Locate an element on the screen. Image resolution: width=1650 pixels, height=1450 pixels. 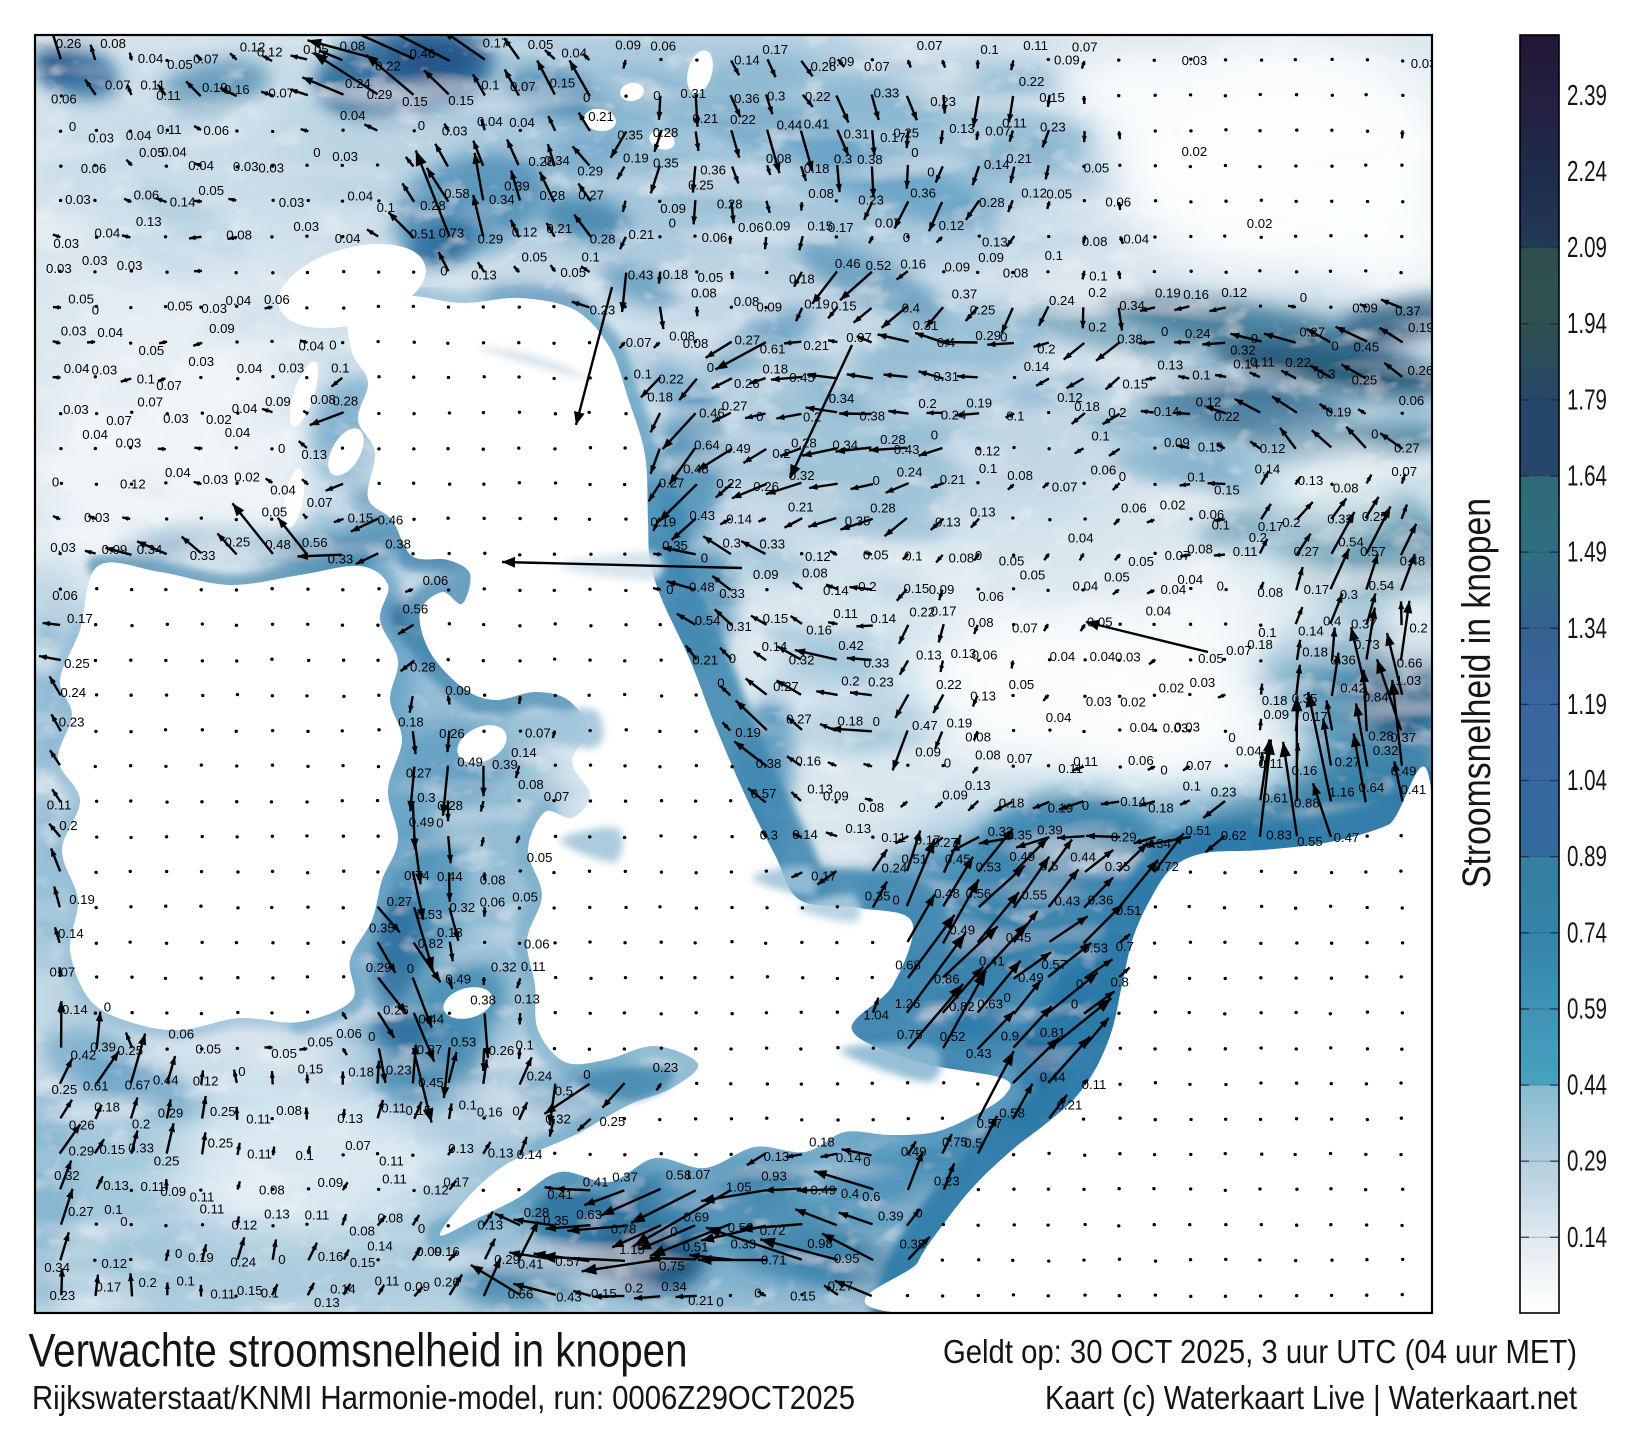
svg-text: 0.86 is located at coordinates (947, 978).